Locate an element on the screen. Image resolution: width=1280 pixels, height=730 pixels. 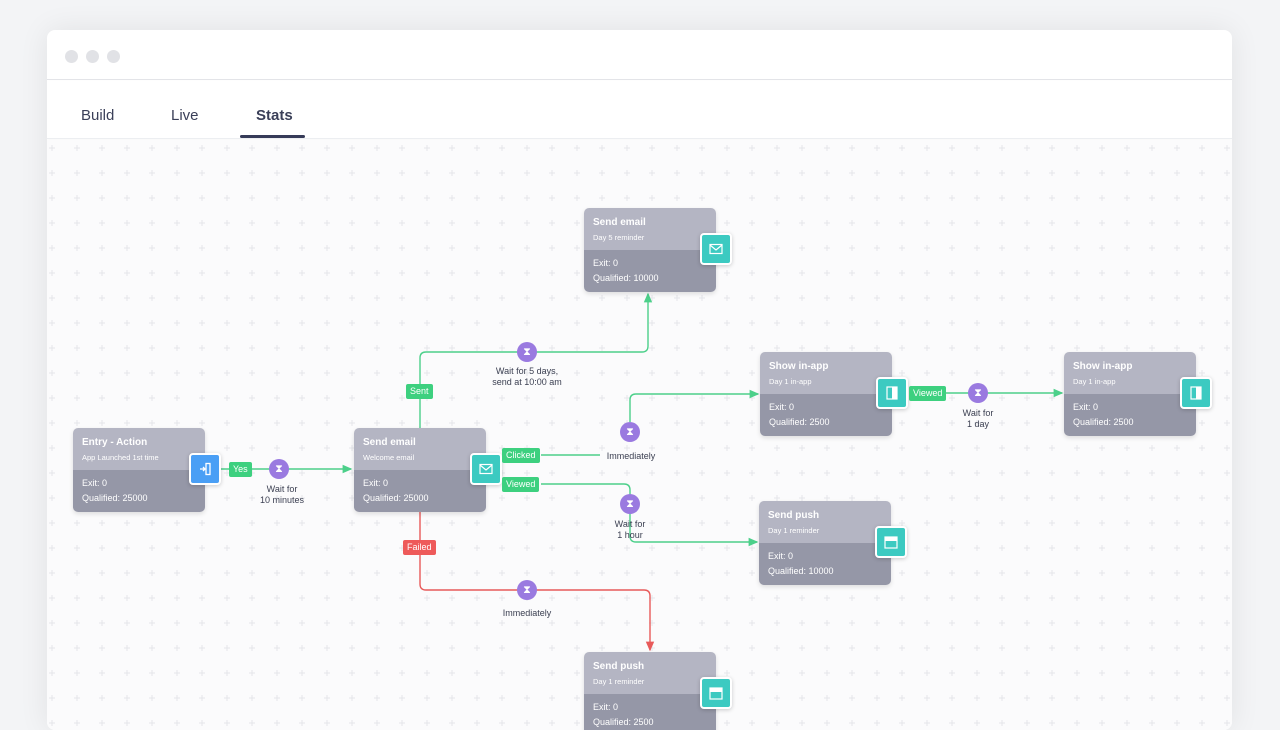
branch-label-clicked: Clicked is located at coordinates (521, 455).